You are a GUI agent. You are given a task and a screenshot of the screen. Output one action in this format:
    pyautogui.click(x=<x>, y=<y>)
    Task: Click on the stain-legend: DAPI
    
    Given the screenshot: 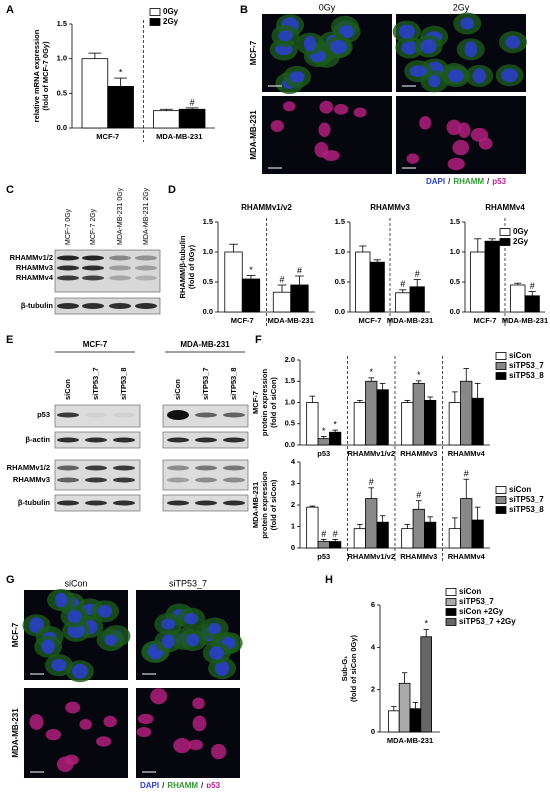 What is the action you would take?
    pyautogui.click(x=435, y=181)
    